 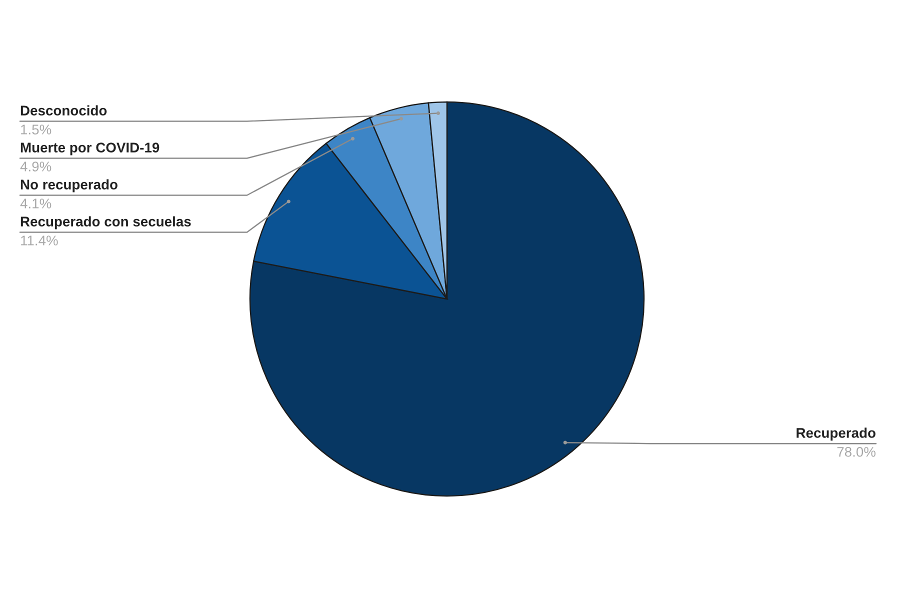 I want to click on data-label: 11.4%, so click(x=39, y=241).